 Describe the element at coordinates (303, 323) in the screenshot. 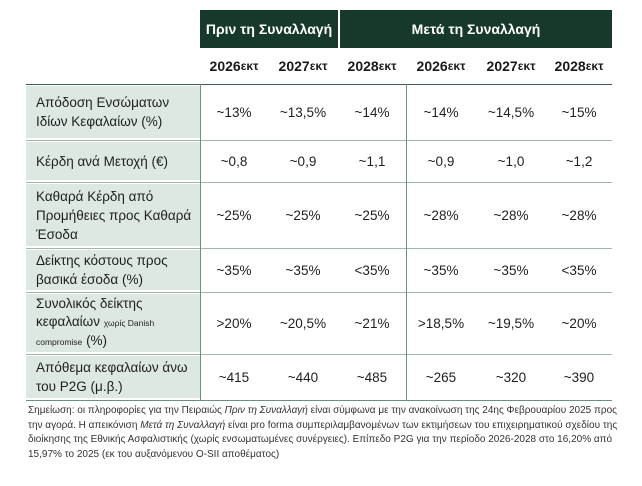

I see `cell: ~20,5%` at that location.